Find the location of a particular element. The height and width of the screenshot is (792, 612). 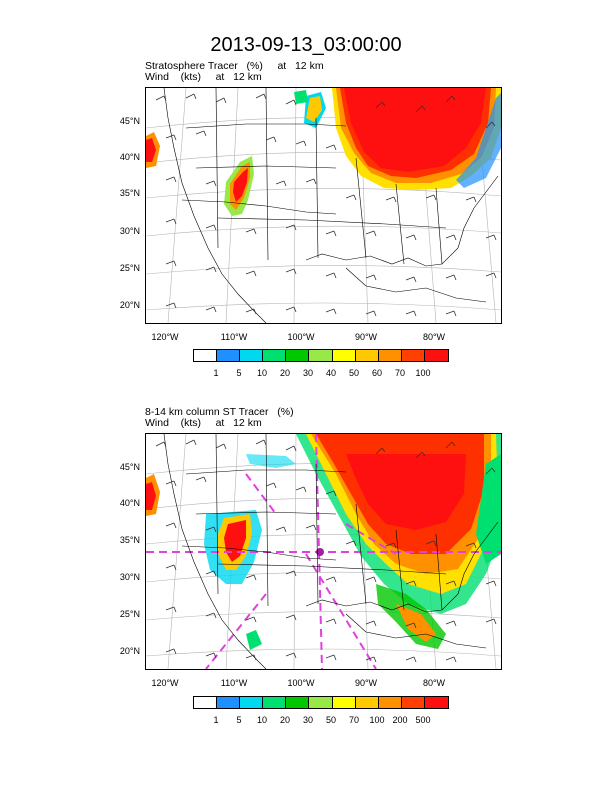

panel2-lat-label: 40°N is located at coordinates (129, 503).